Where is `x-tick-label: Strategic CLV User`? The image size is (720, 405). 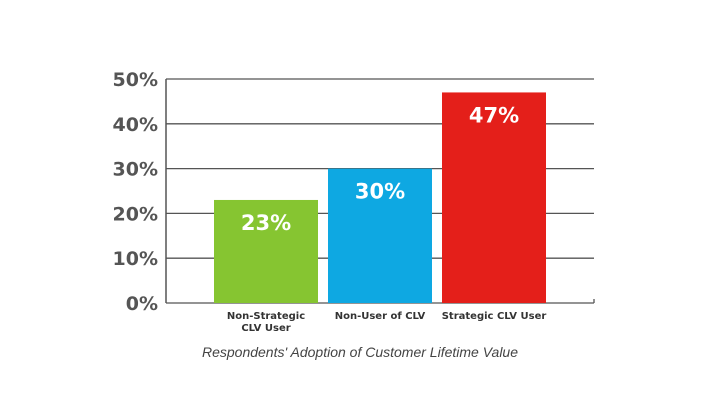
x-tick-label: Strategic CLV User is located at coordinates (494, 316).